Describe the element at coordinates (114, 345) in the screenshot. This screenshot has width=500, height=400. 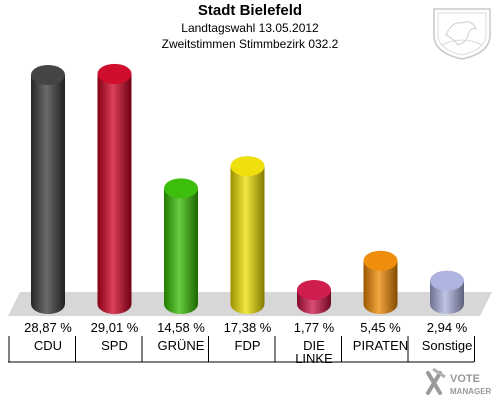
I see `category-label: SPD` at that location.